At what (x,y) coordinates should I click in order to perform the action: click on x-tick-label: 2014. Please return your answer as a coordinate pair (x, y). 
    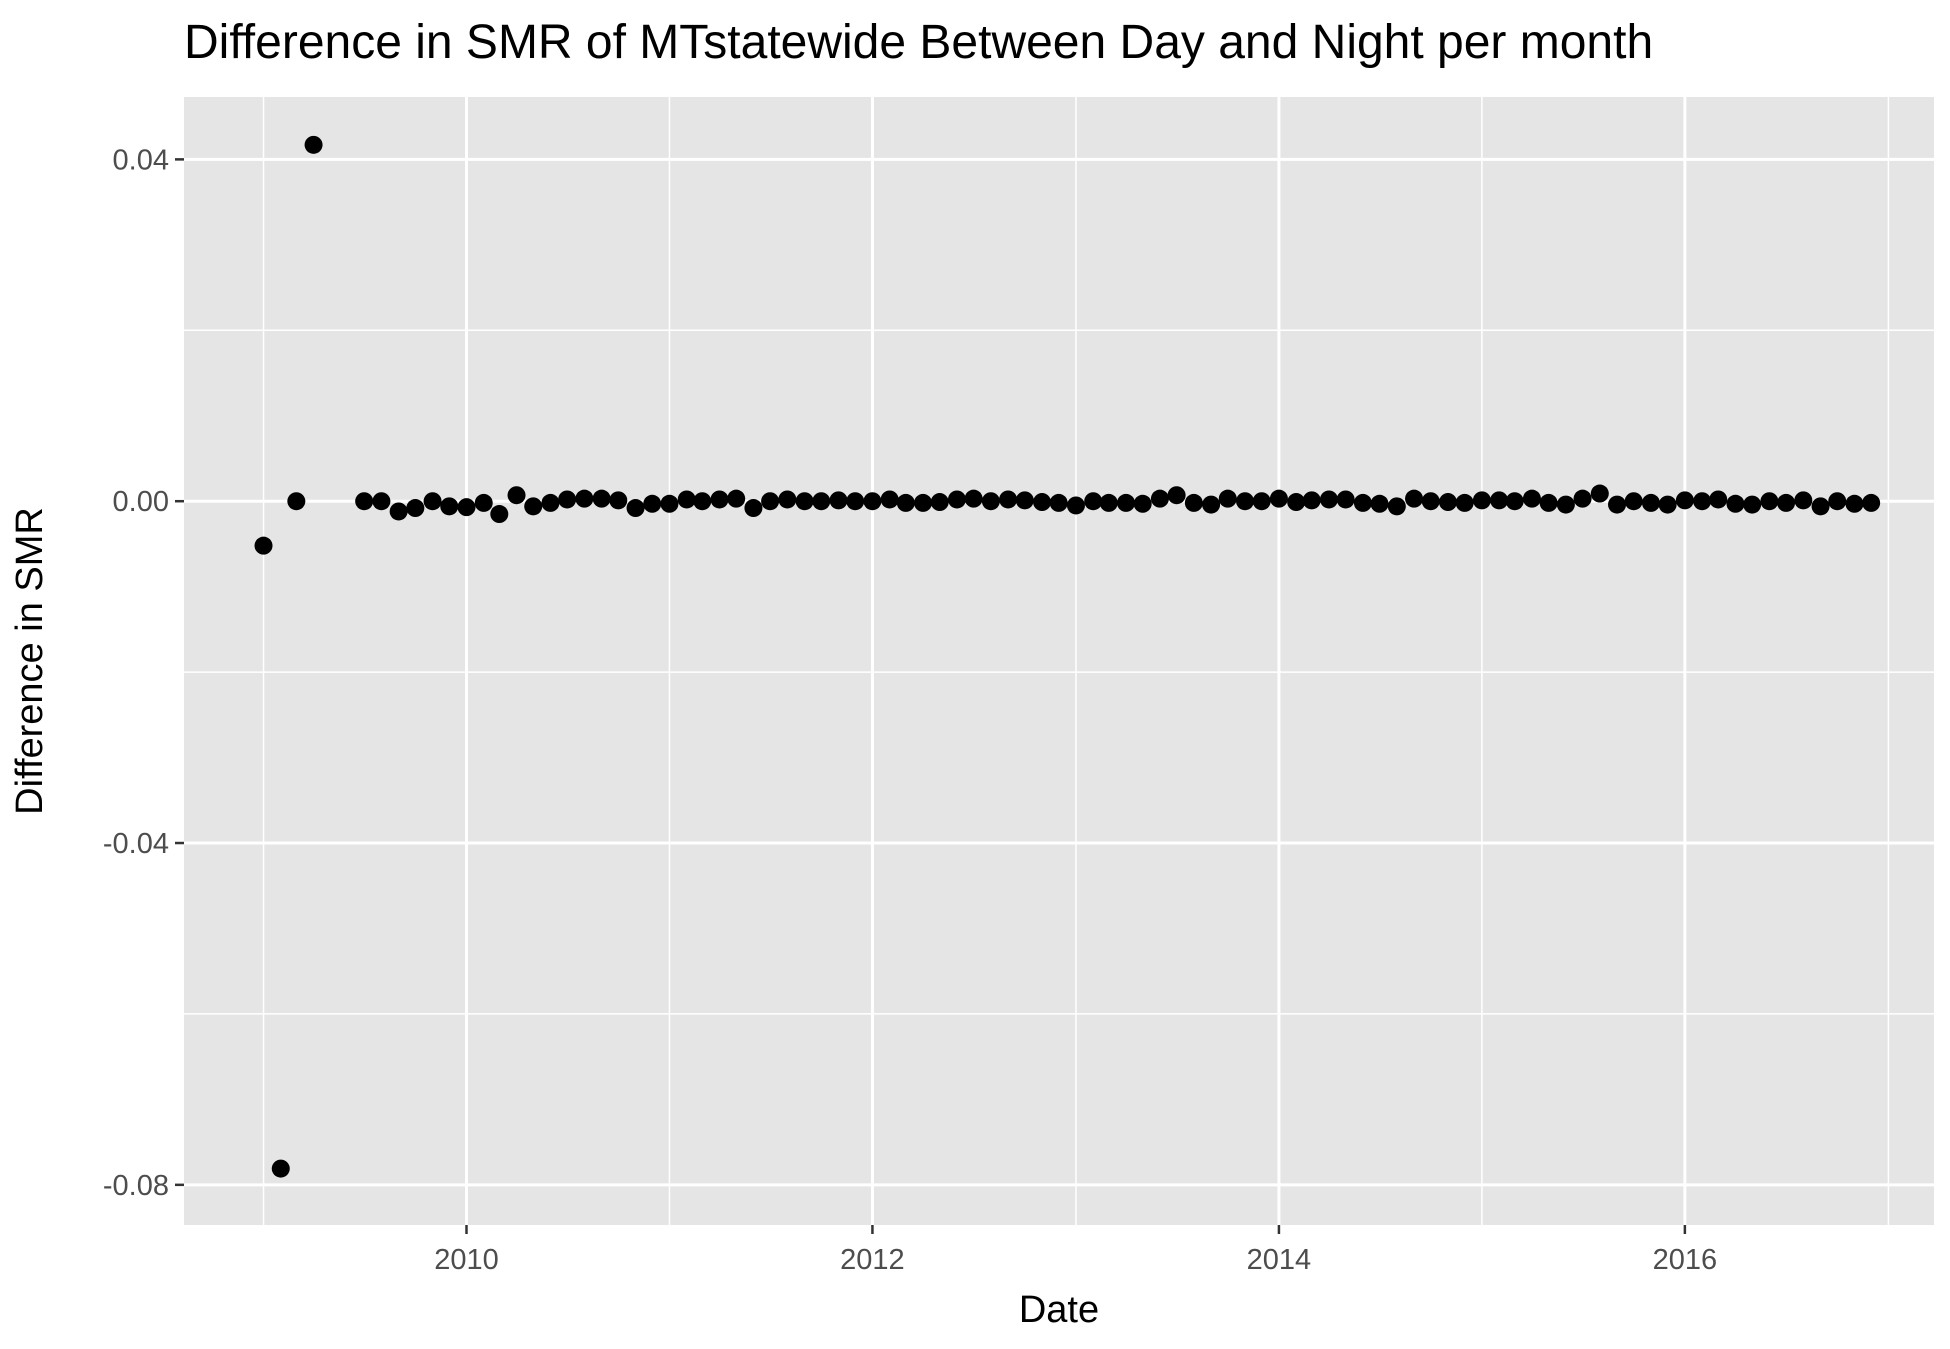
    Looking at the image, I should click on (1279, 1260).